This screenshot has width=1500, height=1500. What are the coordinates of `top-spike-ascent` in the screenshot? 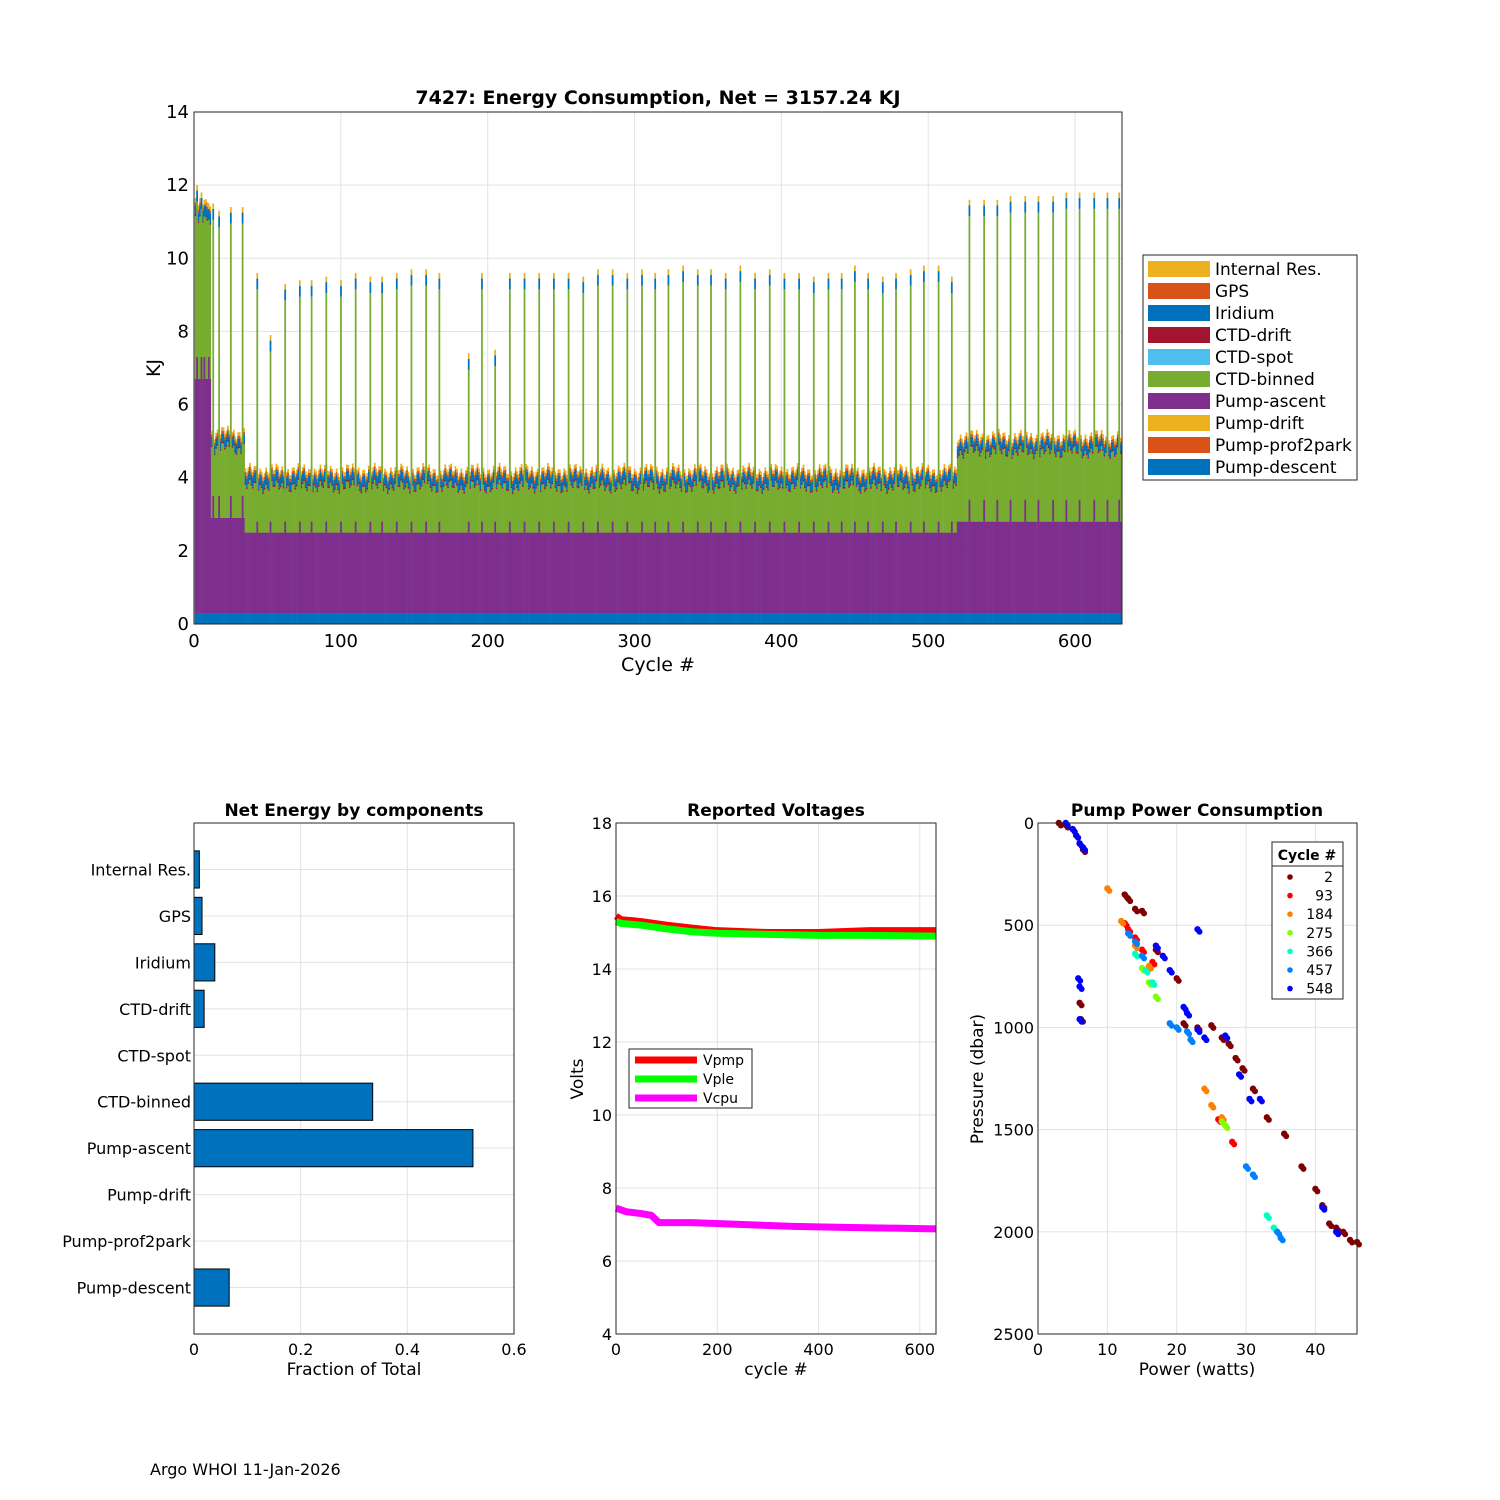 It's located at (411, 527).